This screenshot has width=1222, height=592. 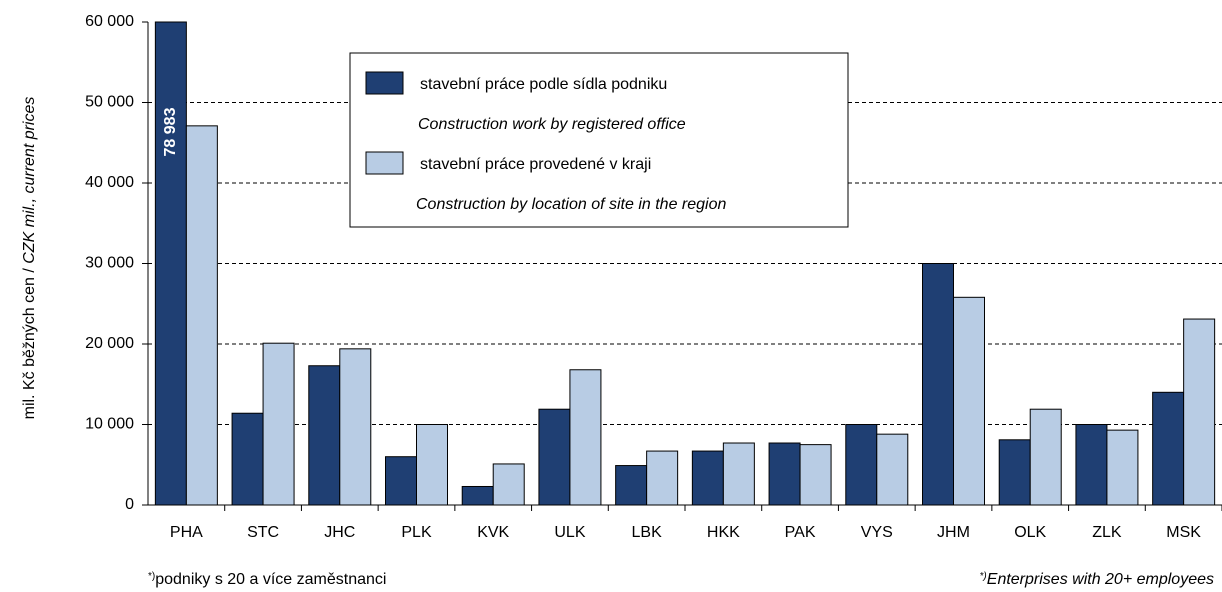 I want to click on y-tick-label: 10 000, so click(x=109, y=424).